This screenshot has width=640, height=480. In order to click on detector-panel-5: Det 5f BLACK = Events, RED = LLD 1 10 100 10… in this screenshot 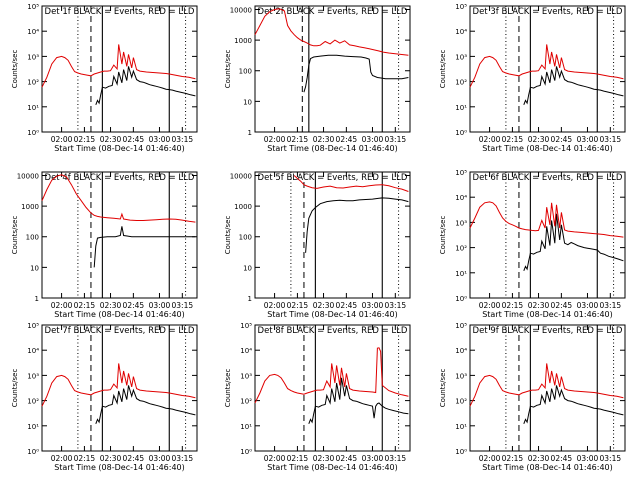, I will do `click(317, 245)`.